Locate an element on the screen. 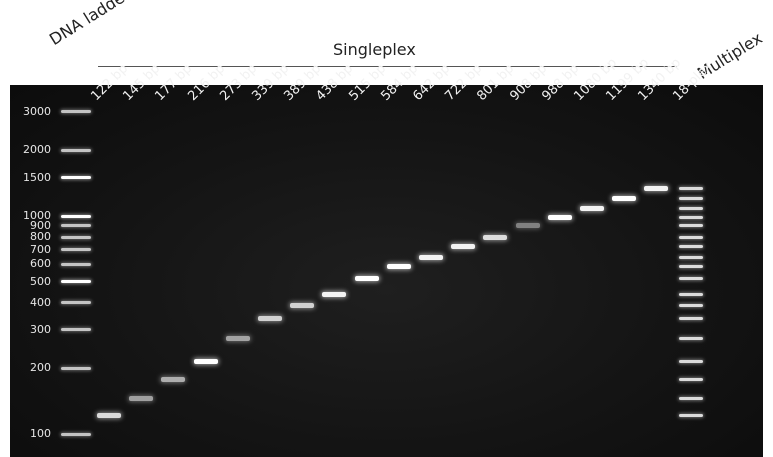  singleplex-header: Singleplex is located at coordinates (374, 49).